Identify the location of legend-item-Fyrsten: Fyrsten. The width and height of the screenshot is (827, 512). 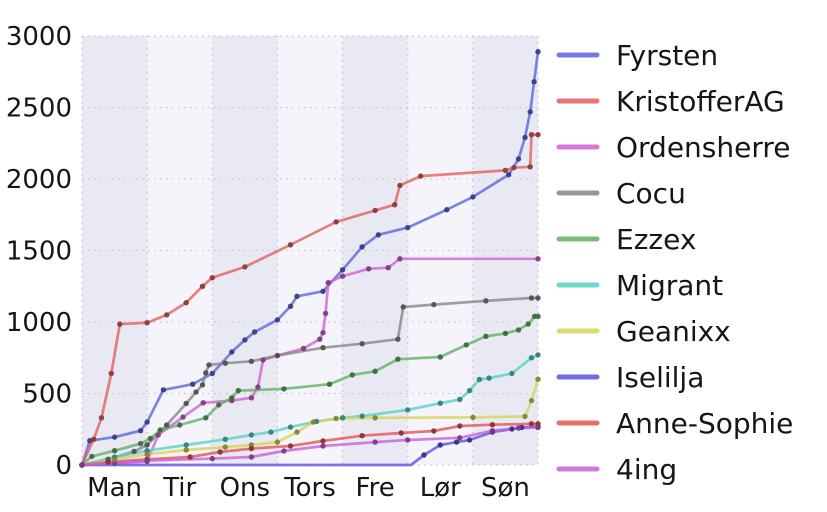
(637, 55).